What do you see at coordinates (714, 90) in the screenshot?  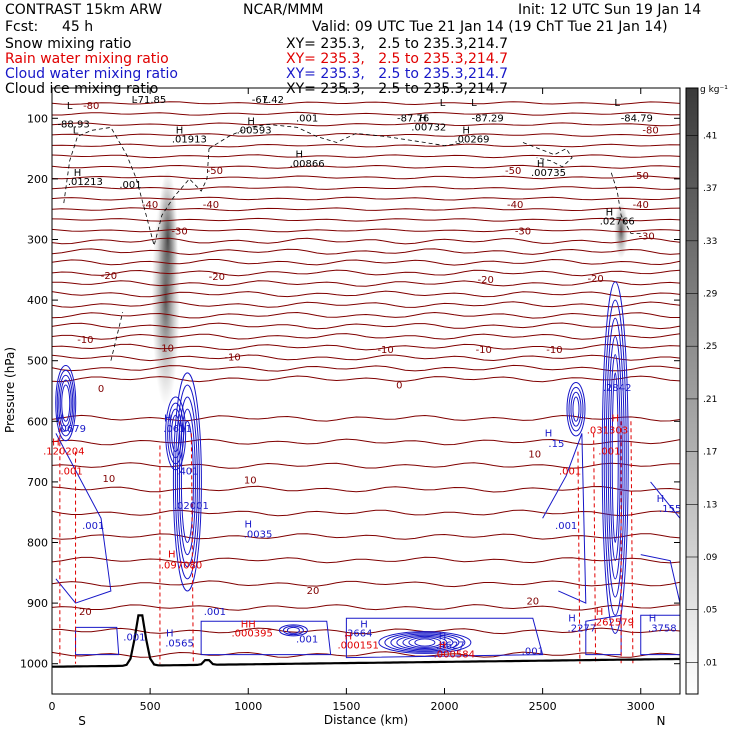 I see `colorbar-unit: g kg⁻¹` at bounding box center [714, 90].